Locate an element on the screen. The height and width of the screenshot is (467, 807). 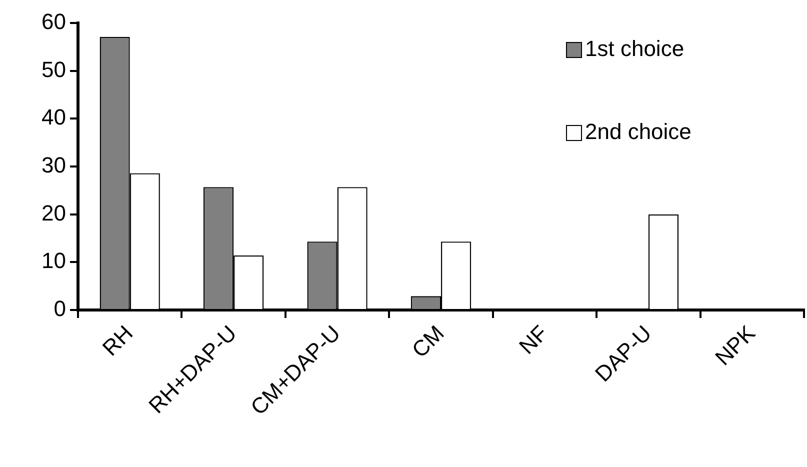
y-tick-label: 30 is located at coordinates (54, 165).